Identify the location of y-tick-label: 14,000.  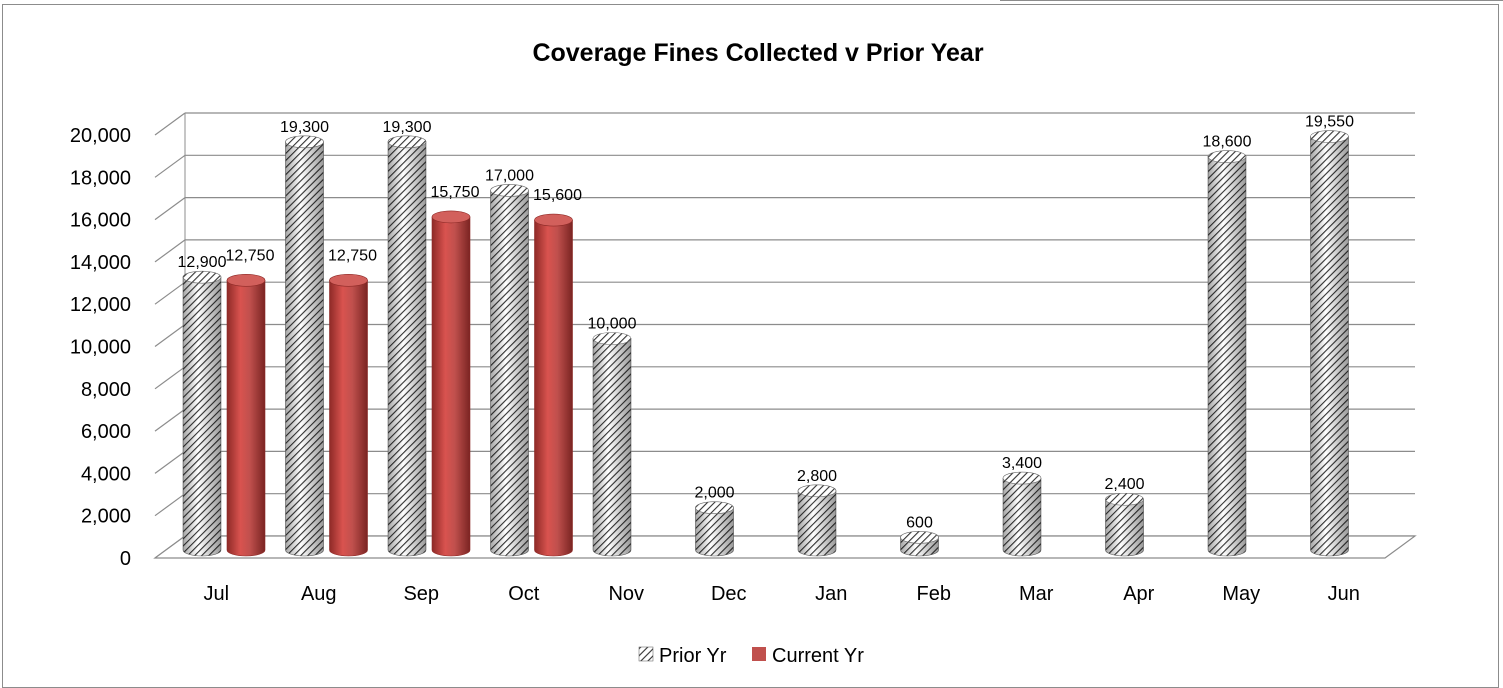
(100, 263).